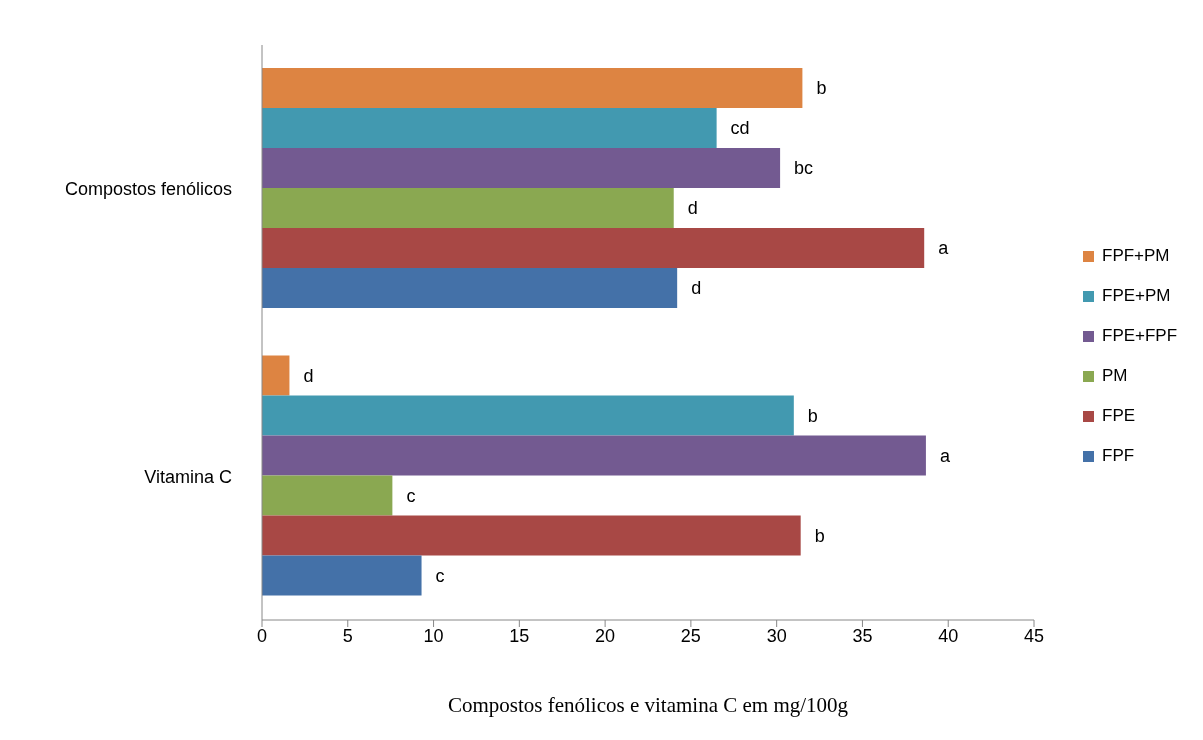 This screenshot has height=740, width=1203. Describe the element at coordinates (433, 635) in the screenshot. I see `x-tick-label: 10` at that location.